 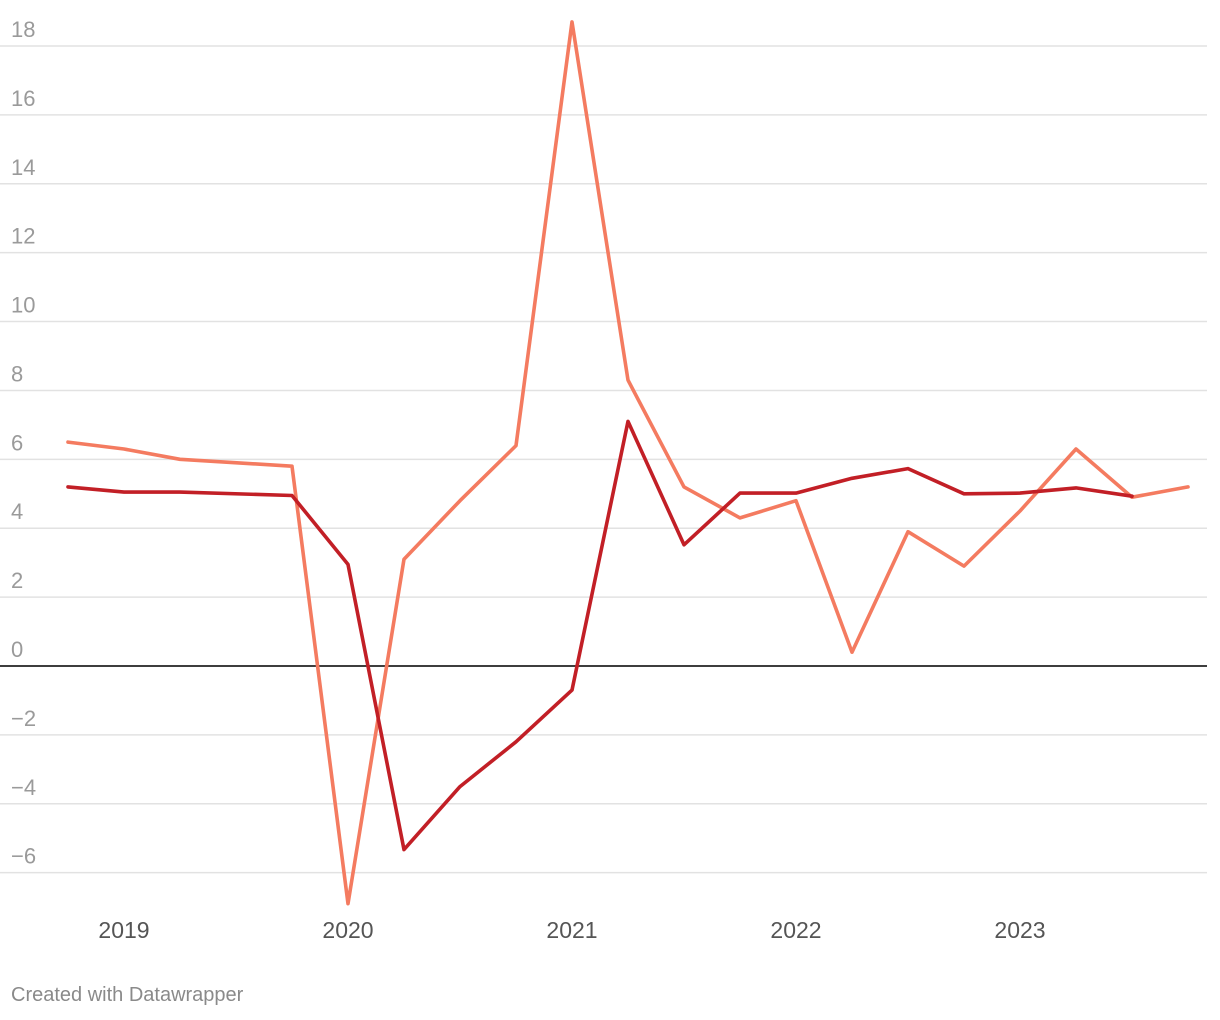 What do you see at coordinates (23, 787) in the screenshot?
I see `y-tick-label: −4` at bounding box center [23, 787].